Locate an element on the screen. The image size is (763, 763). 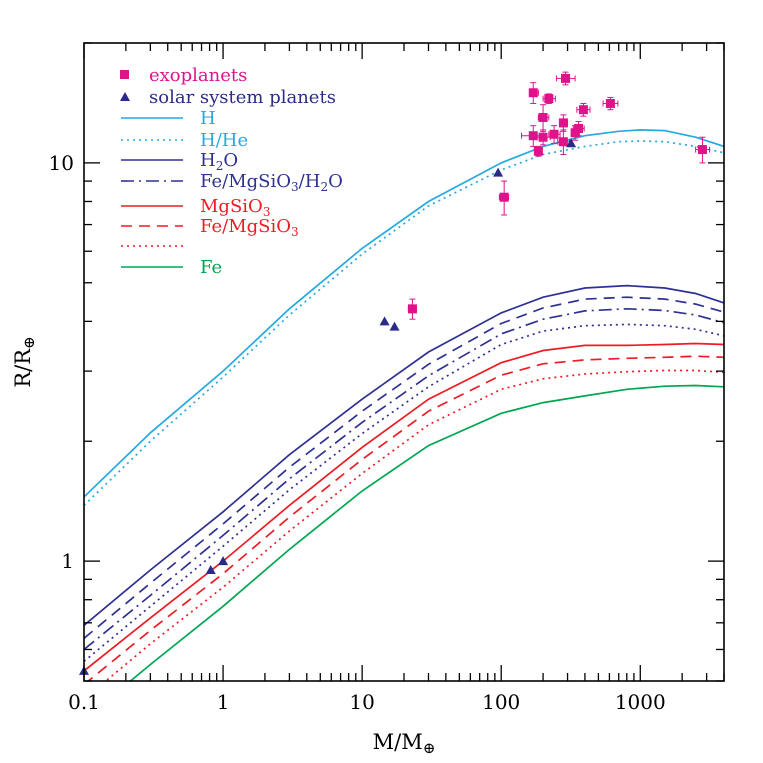
y-axis-label: R/R⊕ is located at coordinates (24, 361).